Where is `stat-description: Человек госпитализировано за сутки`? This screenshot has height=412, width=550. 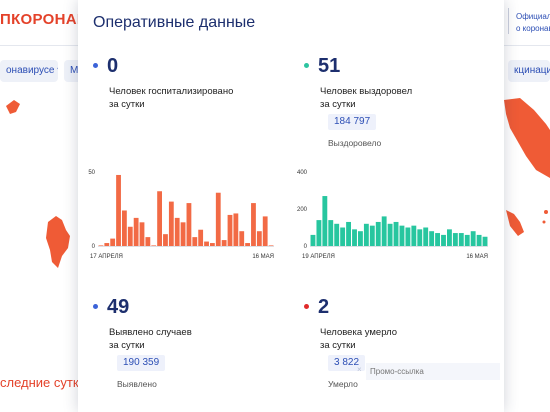
stat-description: Человек госпитализировано за сутки is located at coordinates (194, 98).